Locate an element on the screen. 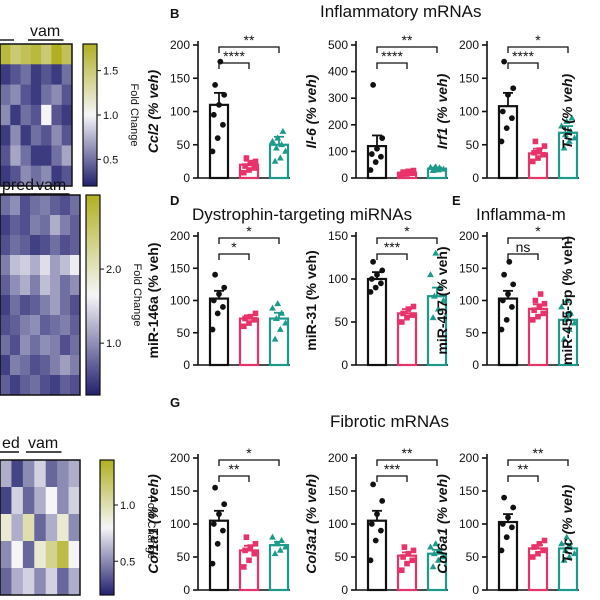  bar-chart-col3a1: Col3a1 (% veh) 0 50 100 150 200 ***** is located at coordinates (375, 521).